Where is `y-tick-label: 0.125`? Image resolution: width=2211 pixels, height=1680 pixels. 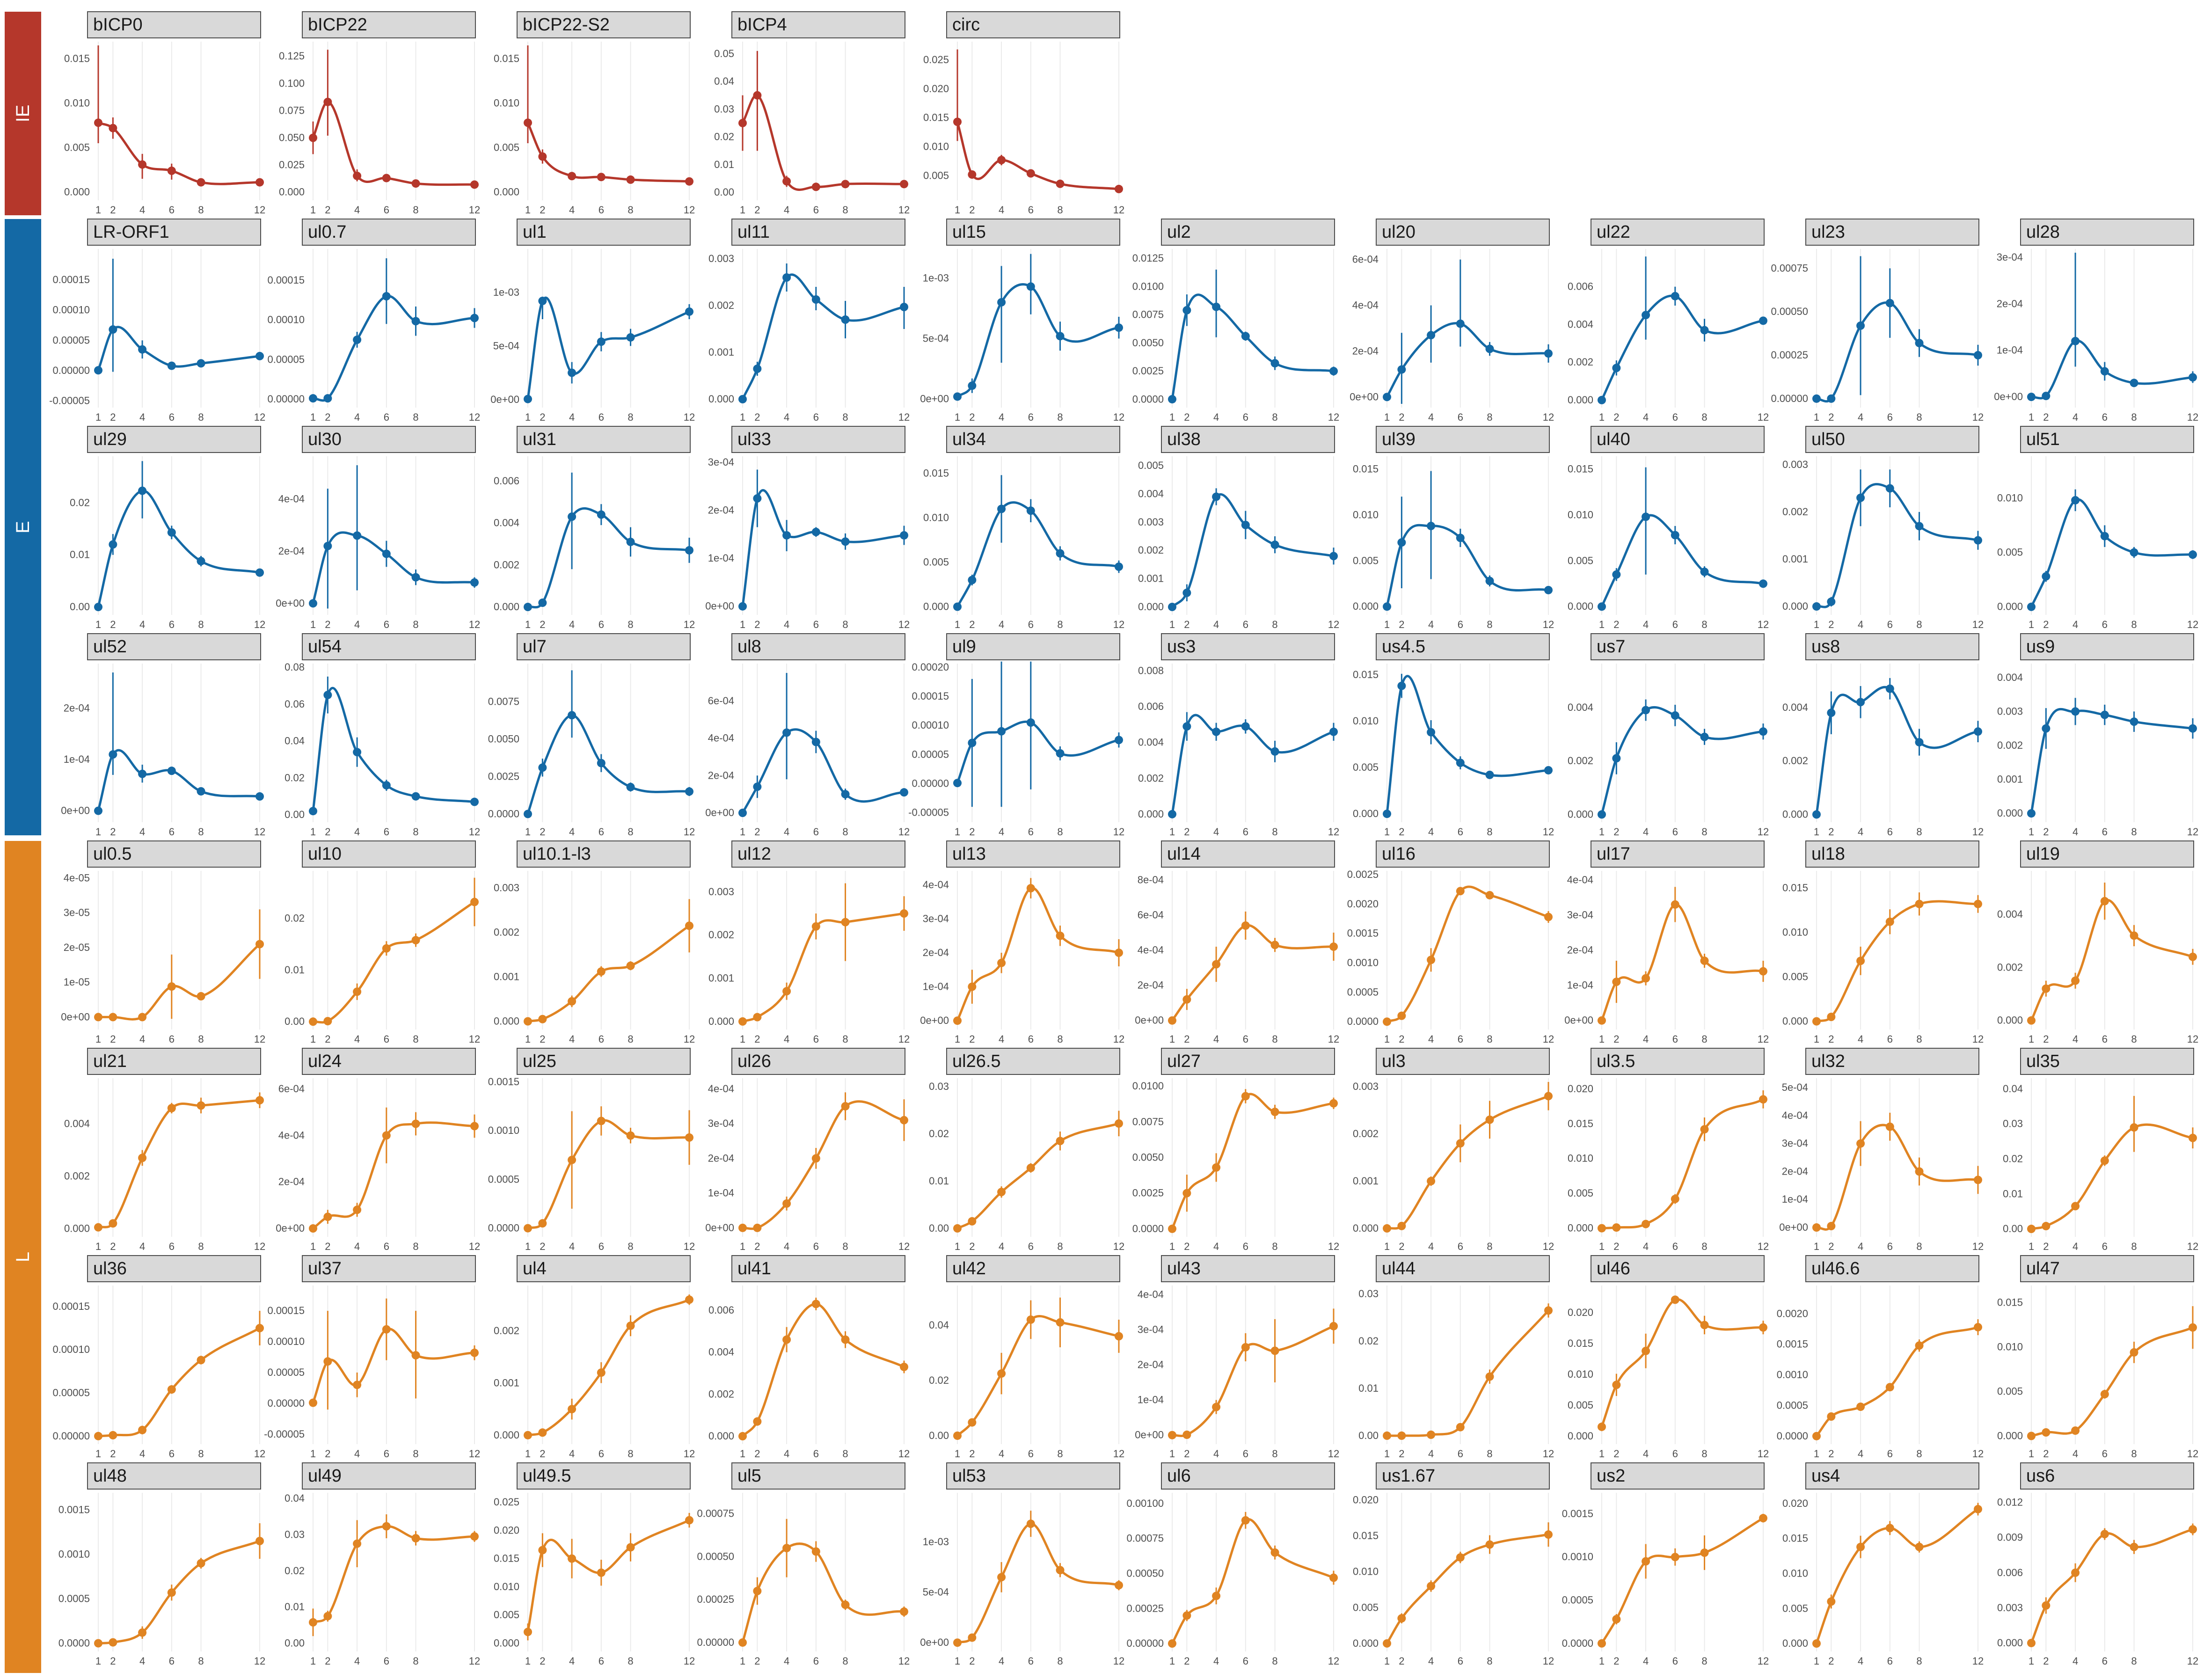
y-tick-label: 0.125 is located at coordinates (292, 56).